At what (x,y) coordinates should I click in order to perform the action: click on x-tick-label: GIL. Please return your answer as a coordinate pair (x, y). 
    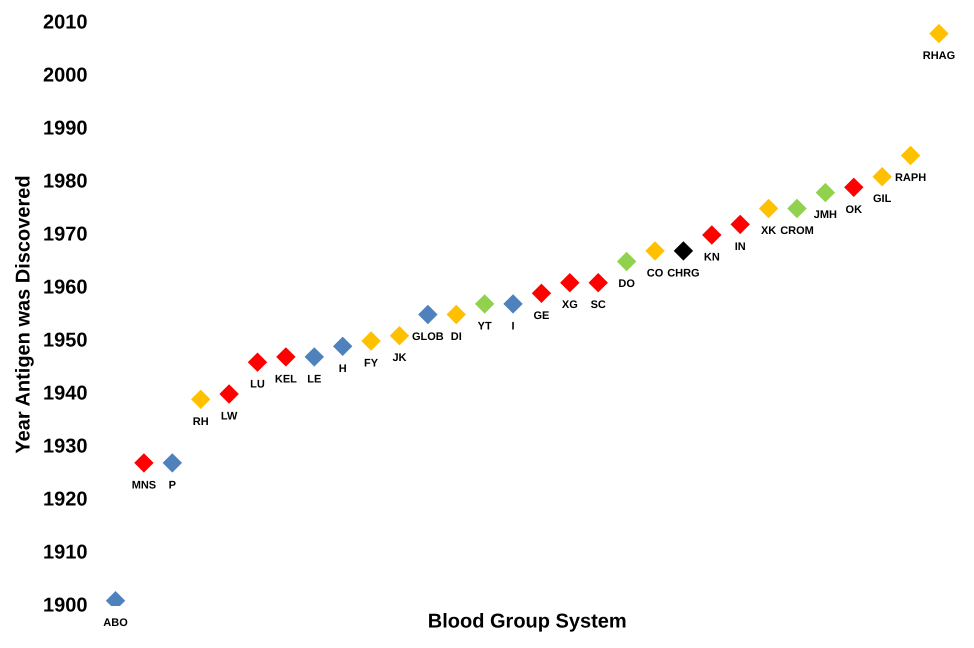
    Looking at the image, I should click on (882, 199).